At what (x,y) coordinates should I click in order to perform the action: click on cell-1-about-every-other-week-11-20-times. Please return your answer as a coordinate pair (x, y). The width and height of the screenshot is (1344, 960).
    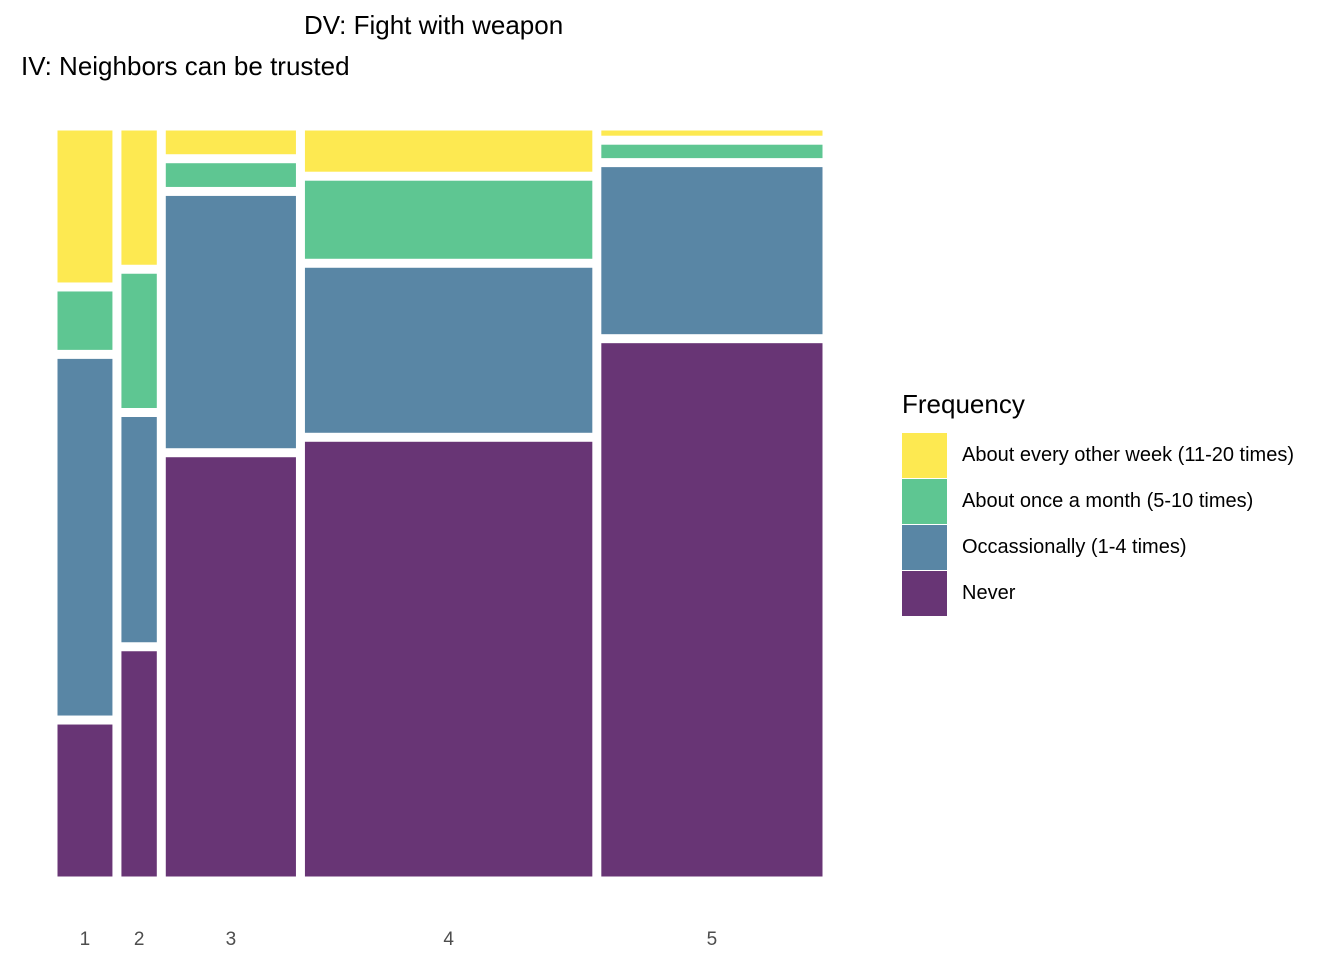
    Looking at the image, I should click on (85, 206).